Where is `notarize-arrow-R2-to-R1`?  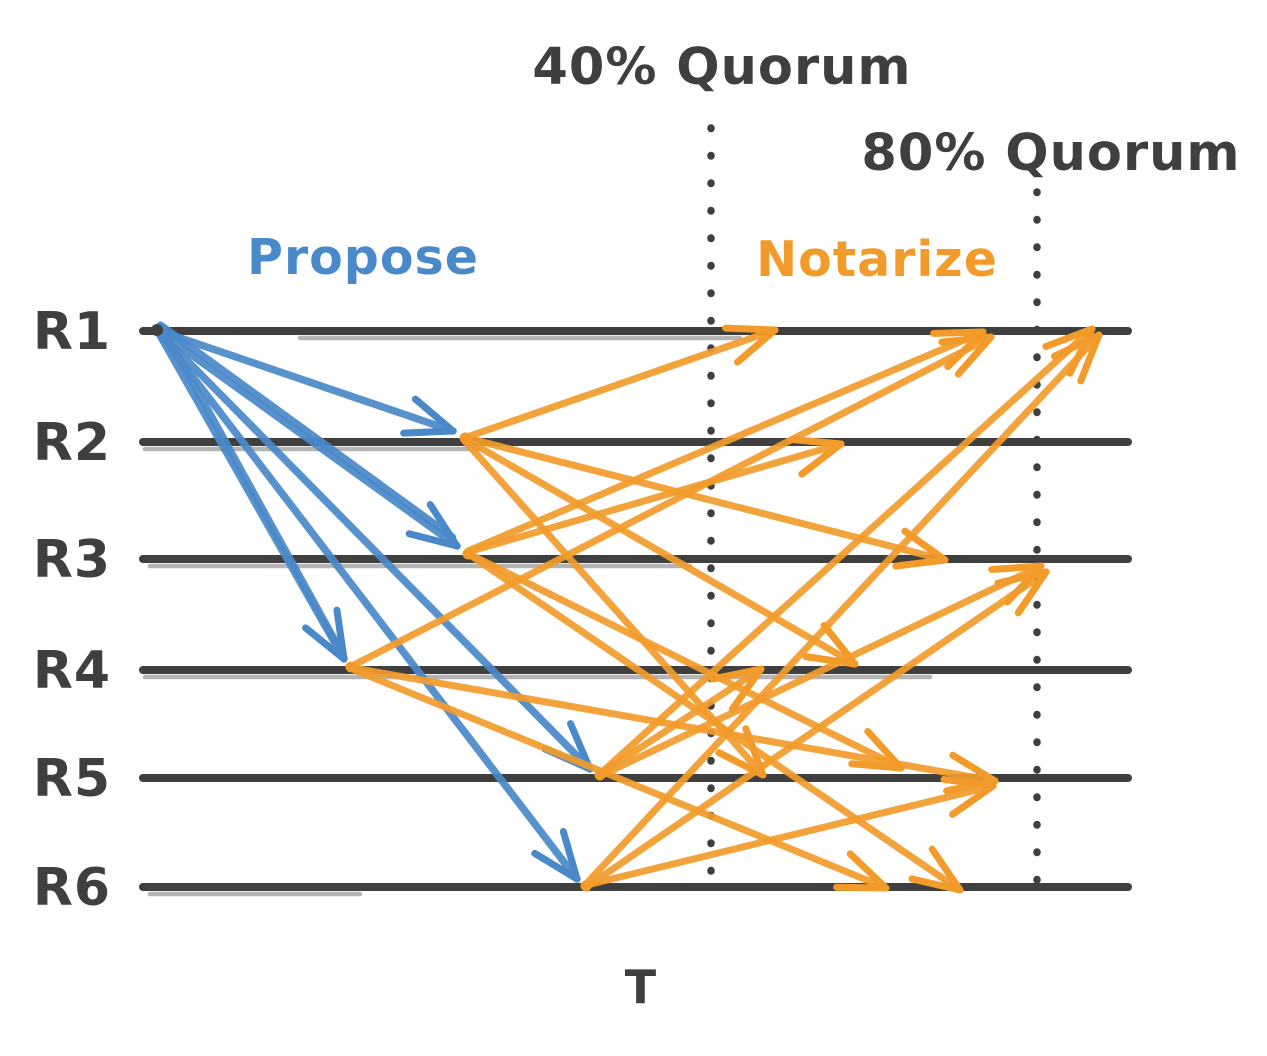 notarize-arrow-R2-to-R1 is located at coordinates (621, 382).